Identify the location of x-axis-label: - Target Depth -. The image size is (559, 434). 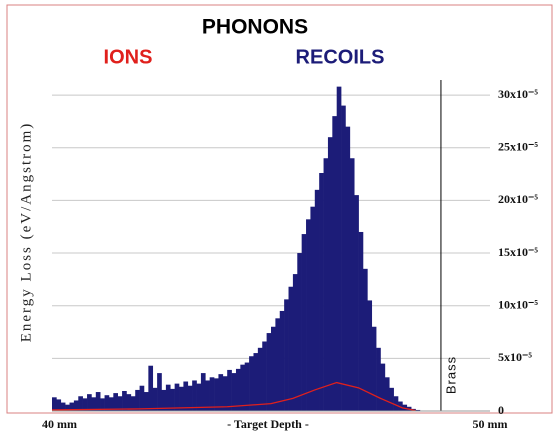
(268, 424).